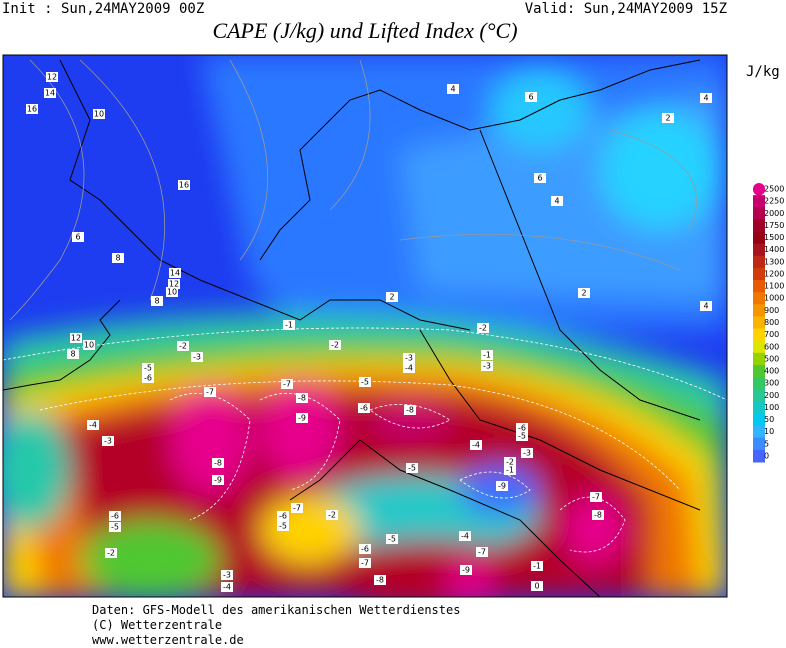 Image resolution: width=786 pixels, height=648 pixels. I want to click on contour-label: 2, so click(667, 118).